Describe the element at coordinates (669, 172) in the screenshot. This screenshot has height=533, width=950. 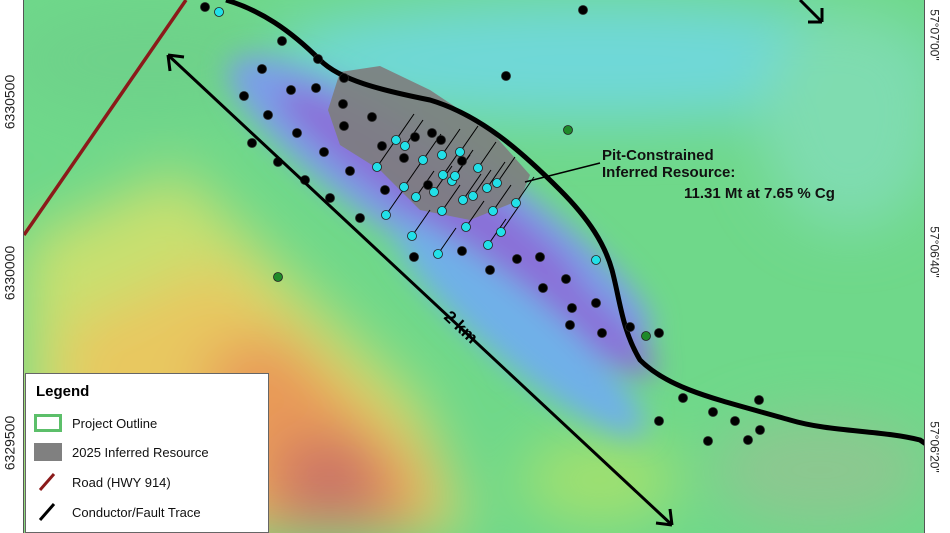
I see `annotation-title-2: Inferred Resource:` at that location.